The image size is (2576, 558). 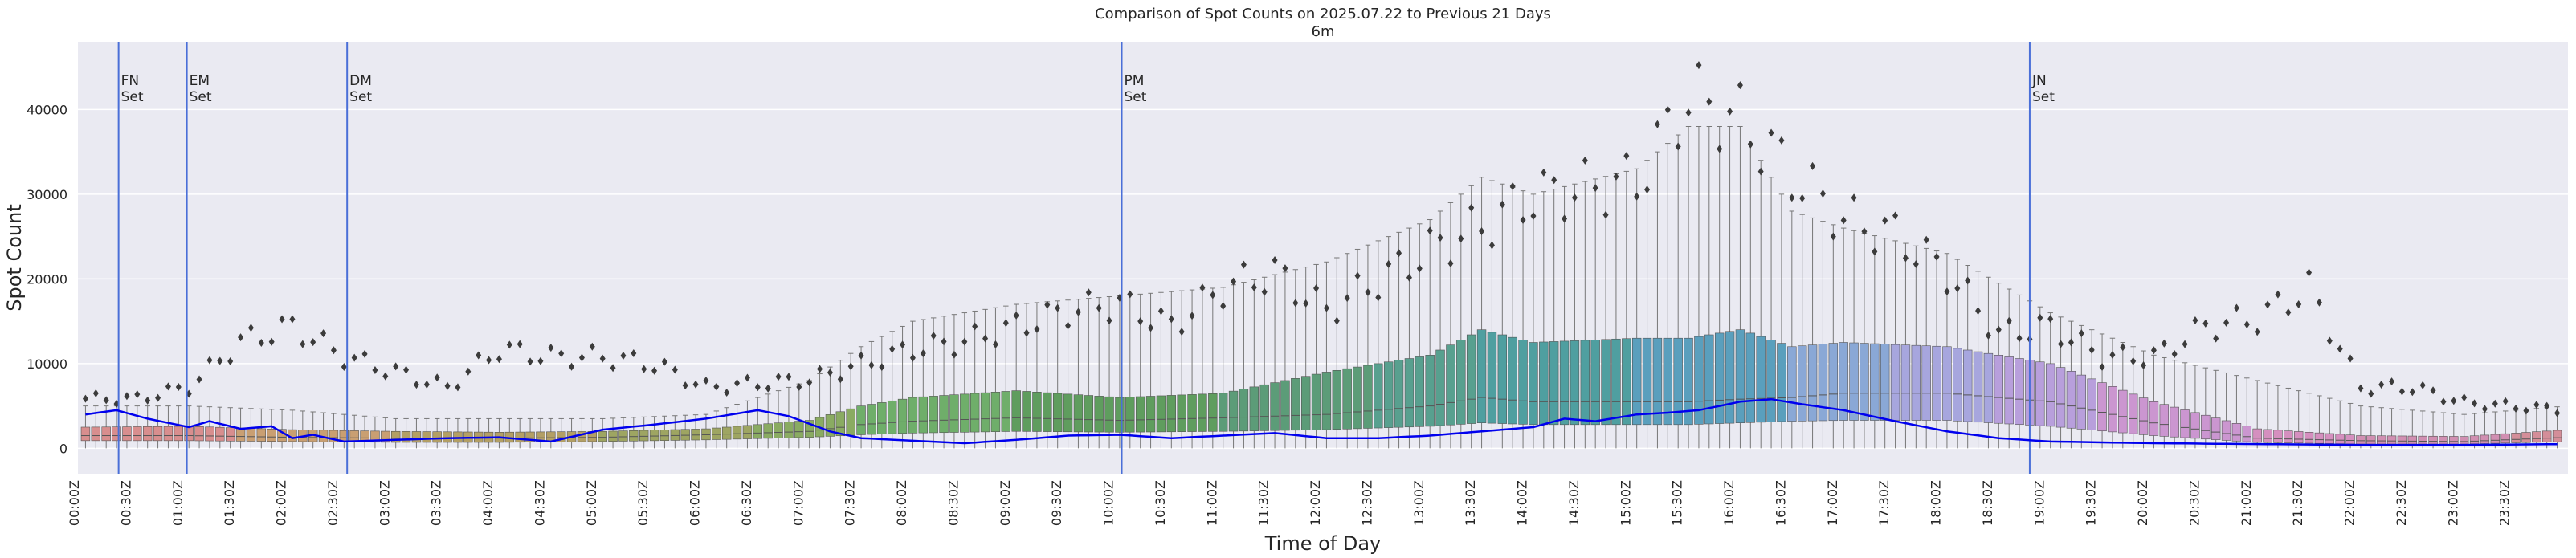 What do you see at coordinates (2452, 503) in the screenshot?
I see `x-tick-label: 23:00Z` at bounding box center [2452, 503].